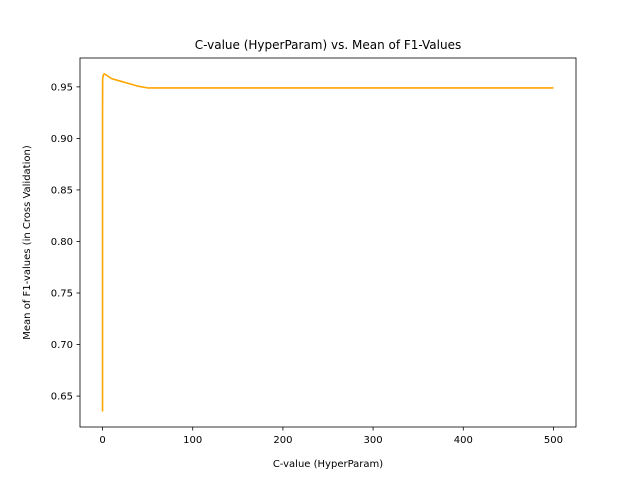 The image size is (640, 480). What do you see at coordinates (62, 294) in the screenshot?
I see `y-tick-label: 0.75` at bounding box center [62, 294].